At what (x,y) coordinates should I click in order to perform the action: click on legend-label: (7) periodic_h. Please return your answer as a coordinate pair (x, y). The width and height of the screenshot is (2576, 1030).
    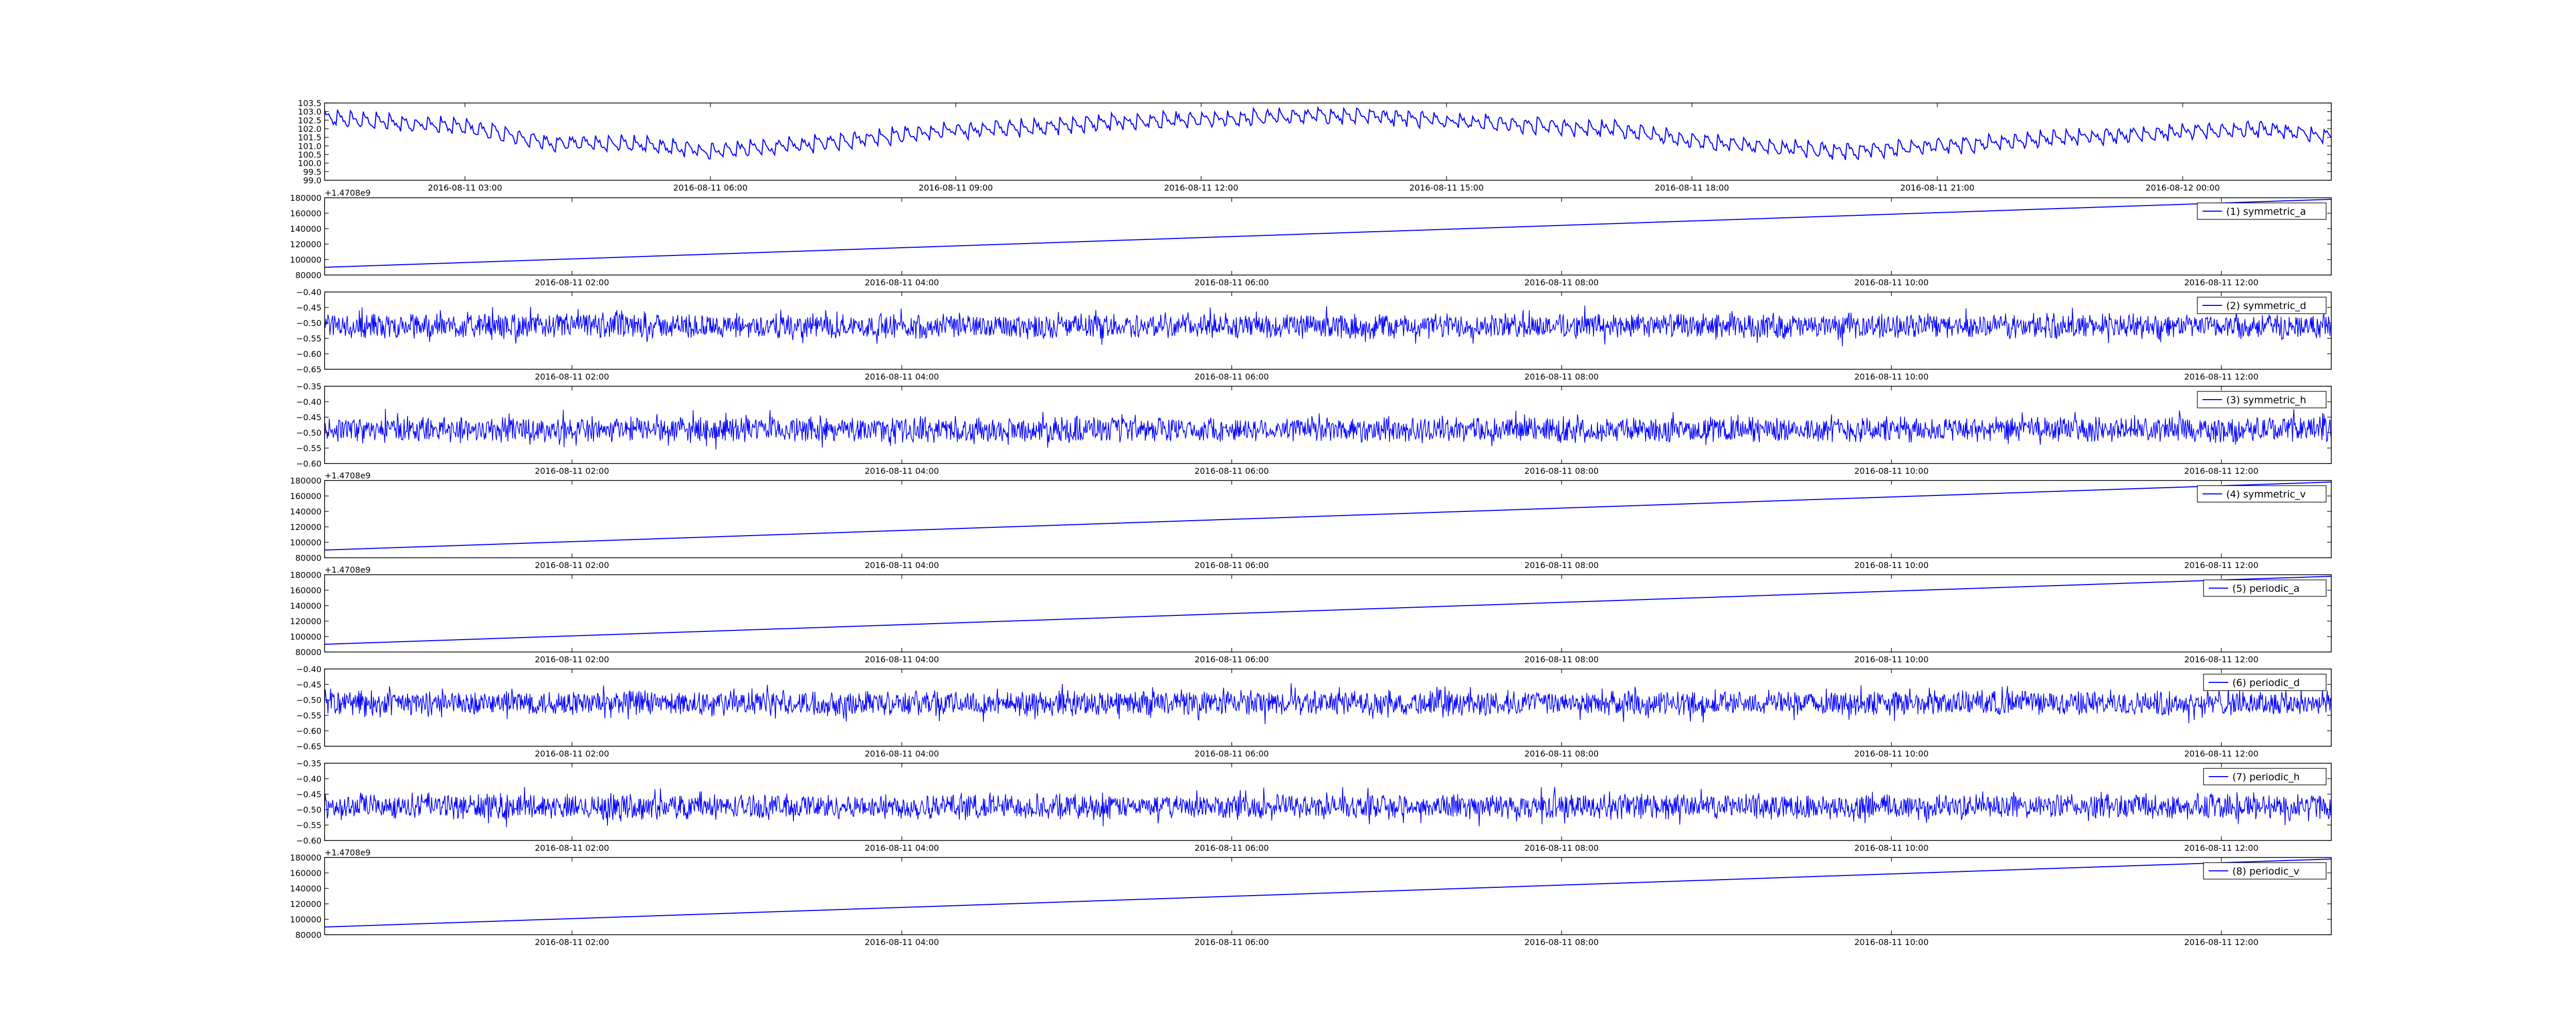
    Looking at the image, I should click on (2266, 777).